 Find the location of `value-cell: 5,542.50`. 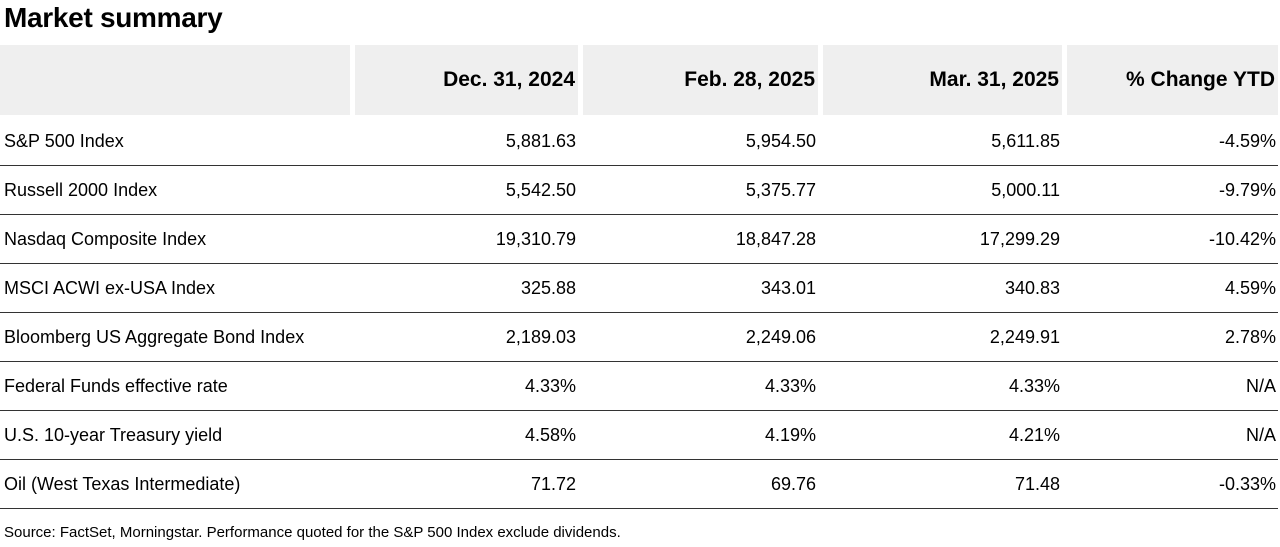

value-cell: 5,542.50 is located at coordinates (540, 190).